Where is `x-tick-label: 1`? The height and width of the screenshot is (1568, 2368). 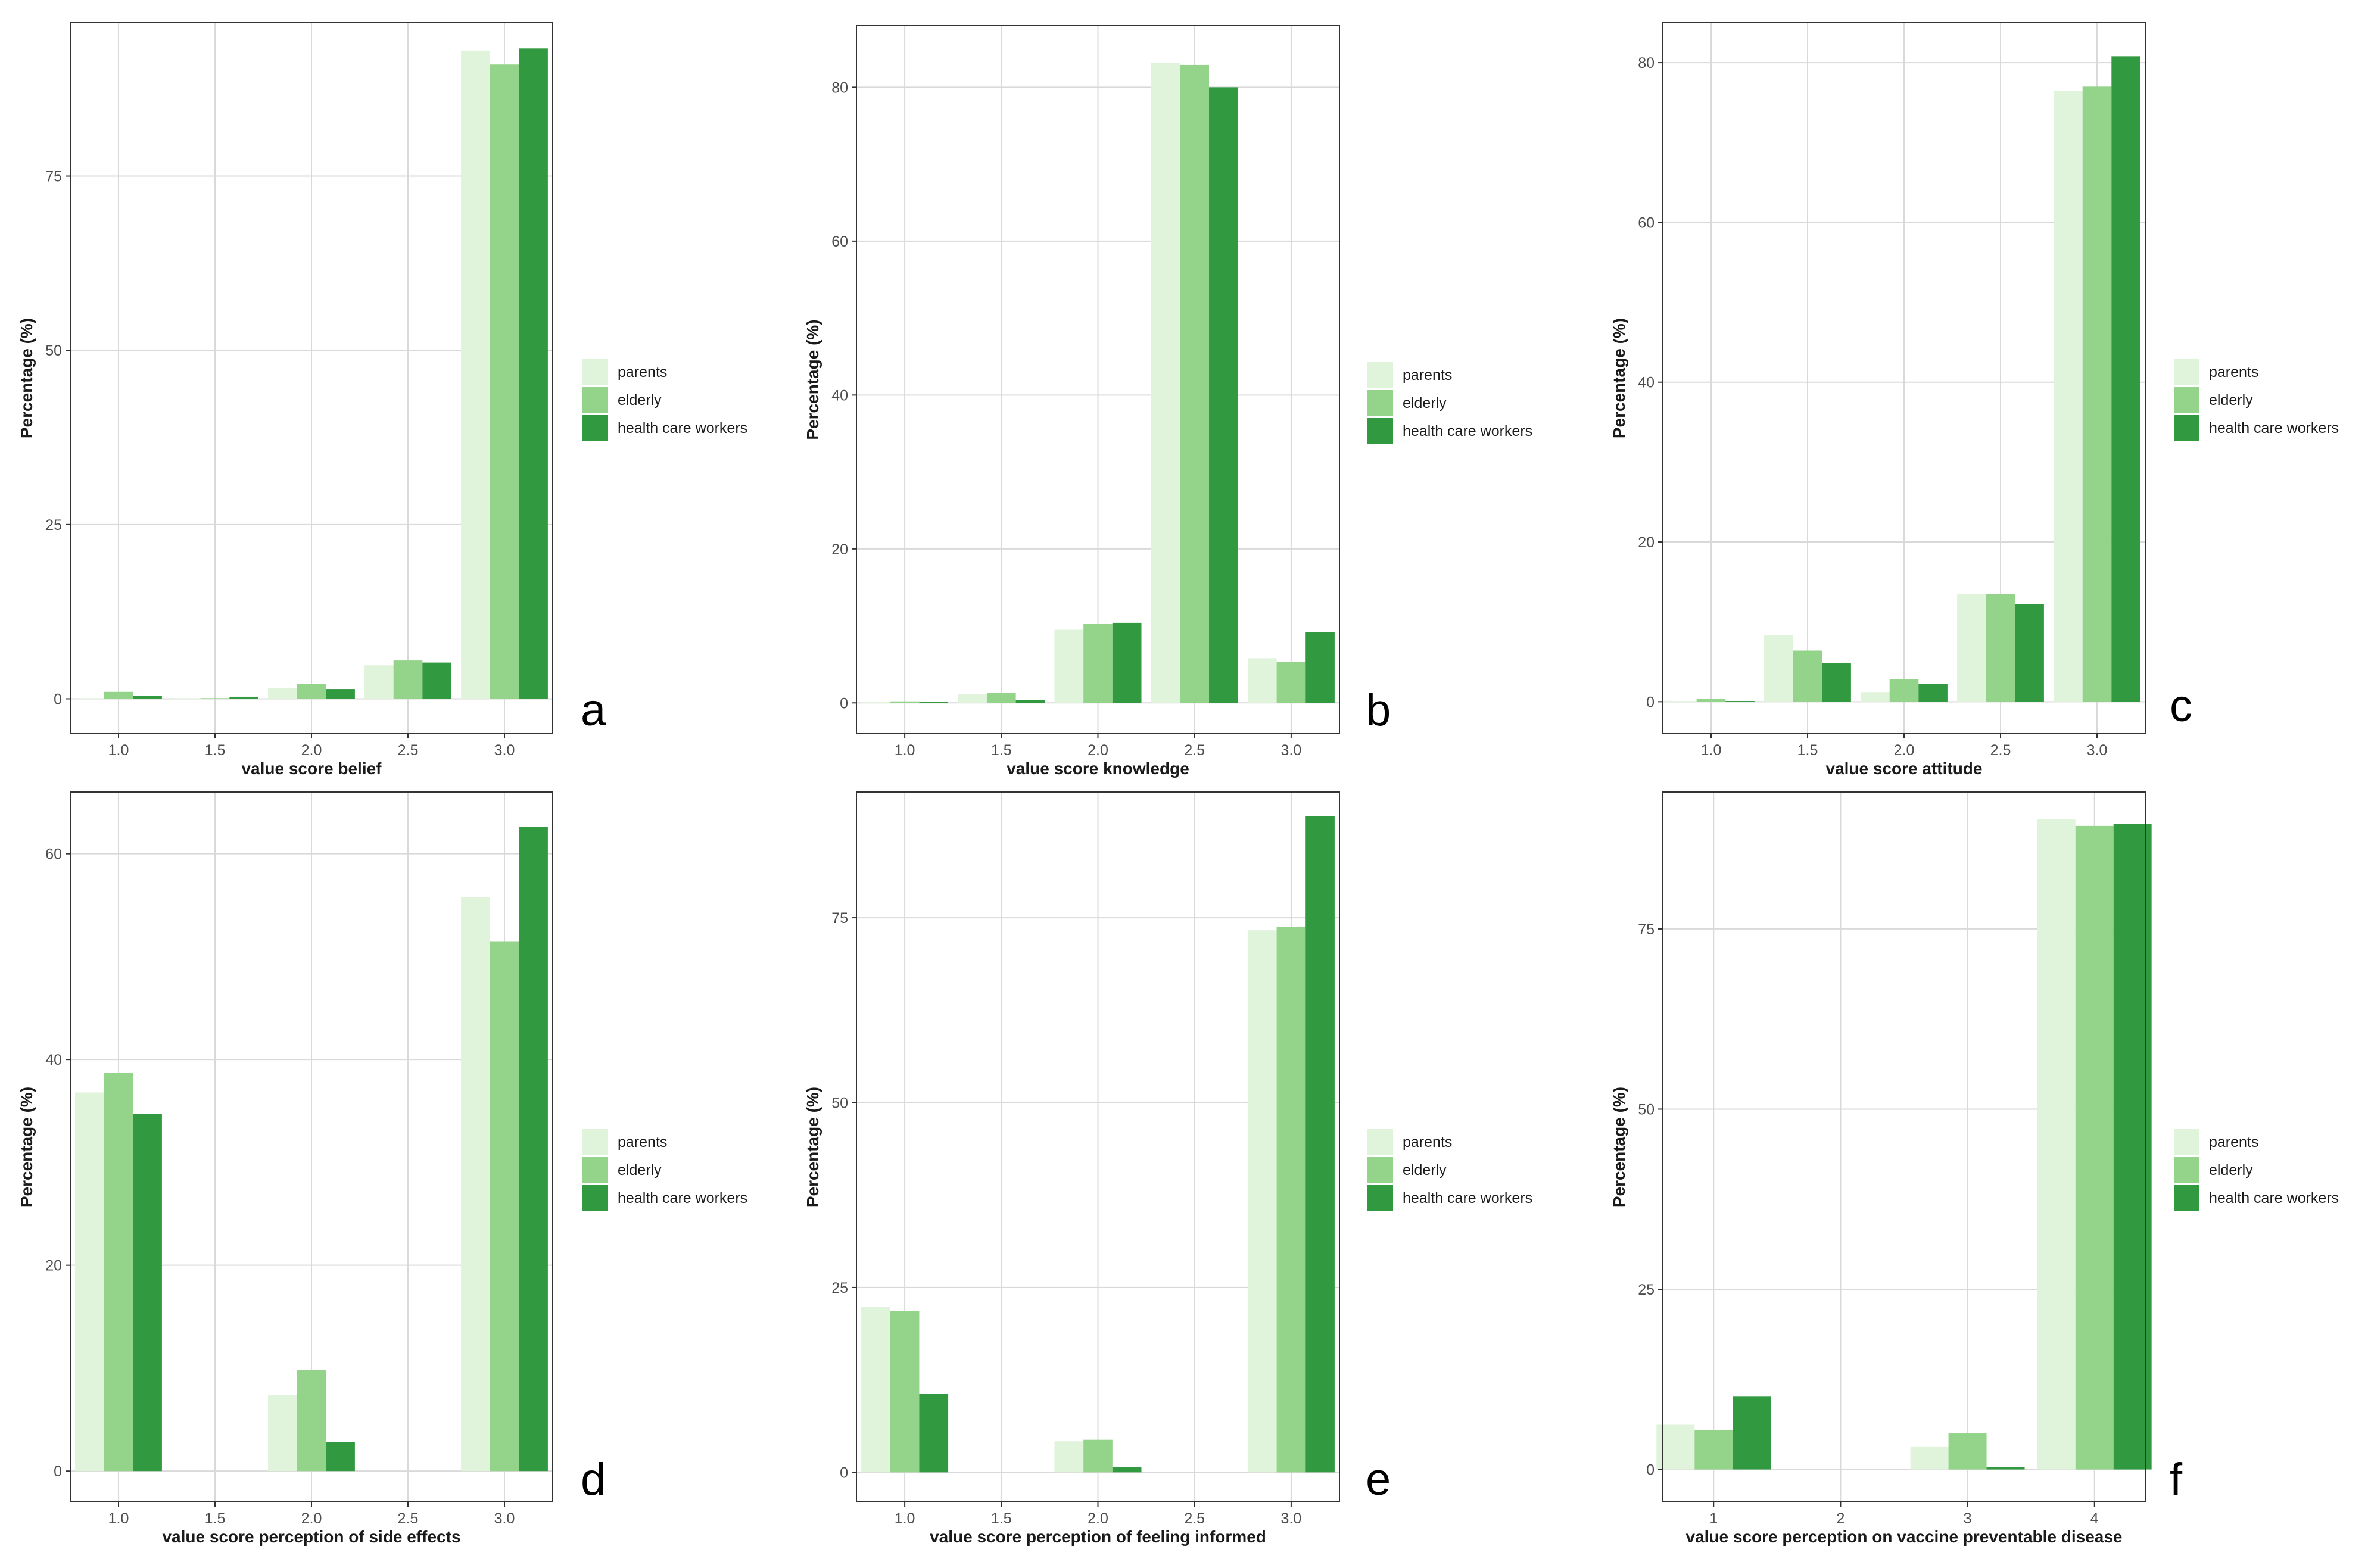
x-tick-label: 1 is located at coordinates (1713, 1518).